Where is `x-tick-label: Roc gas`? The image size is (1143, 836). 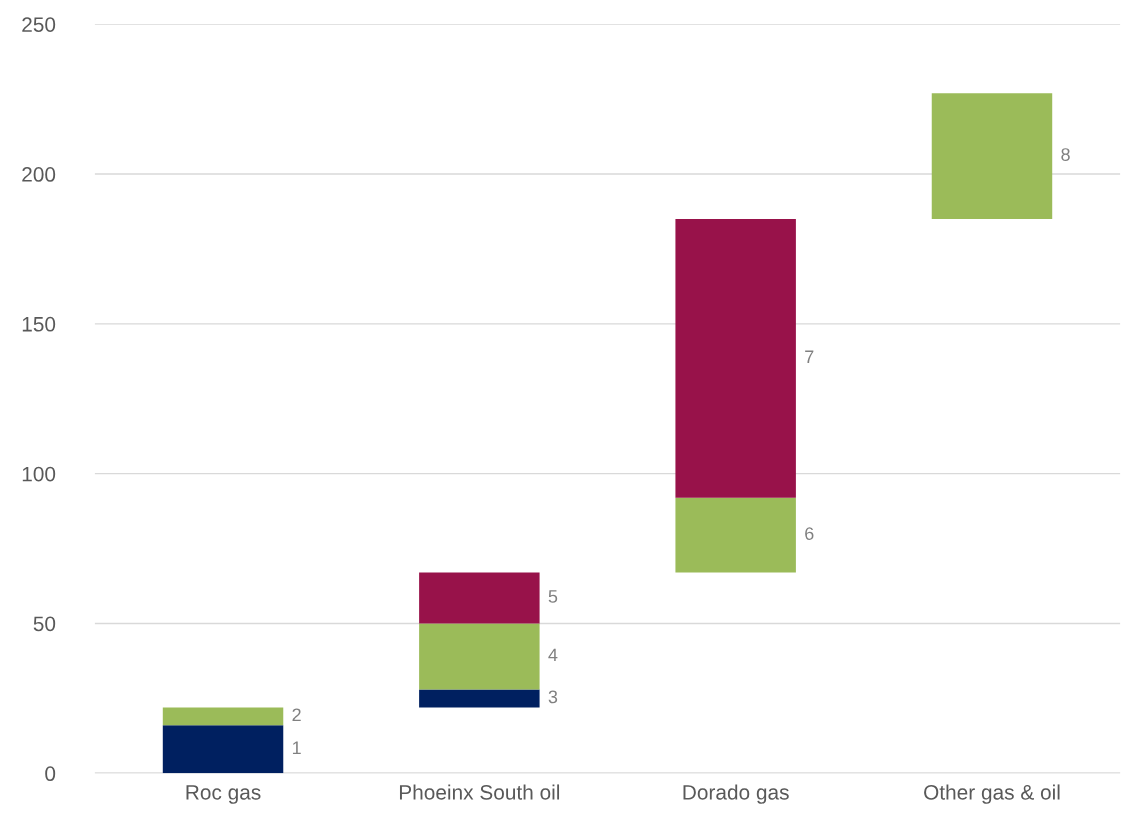 x-tick-label: Roc gas is located at coordinates (223, 794).